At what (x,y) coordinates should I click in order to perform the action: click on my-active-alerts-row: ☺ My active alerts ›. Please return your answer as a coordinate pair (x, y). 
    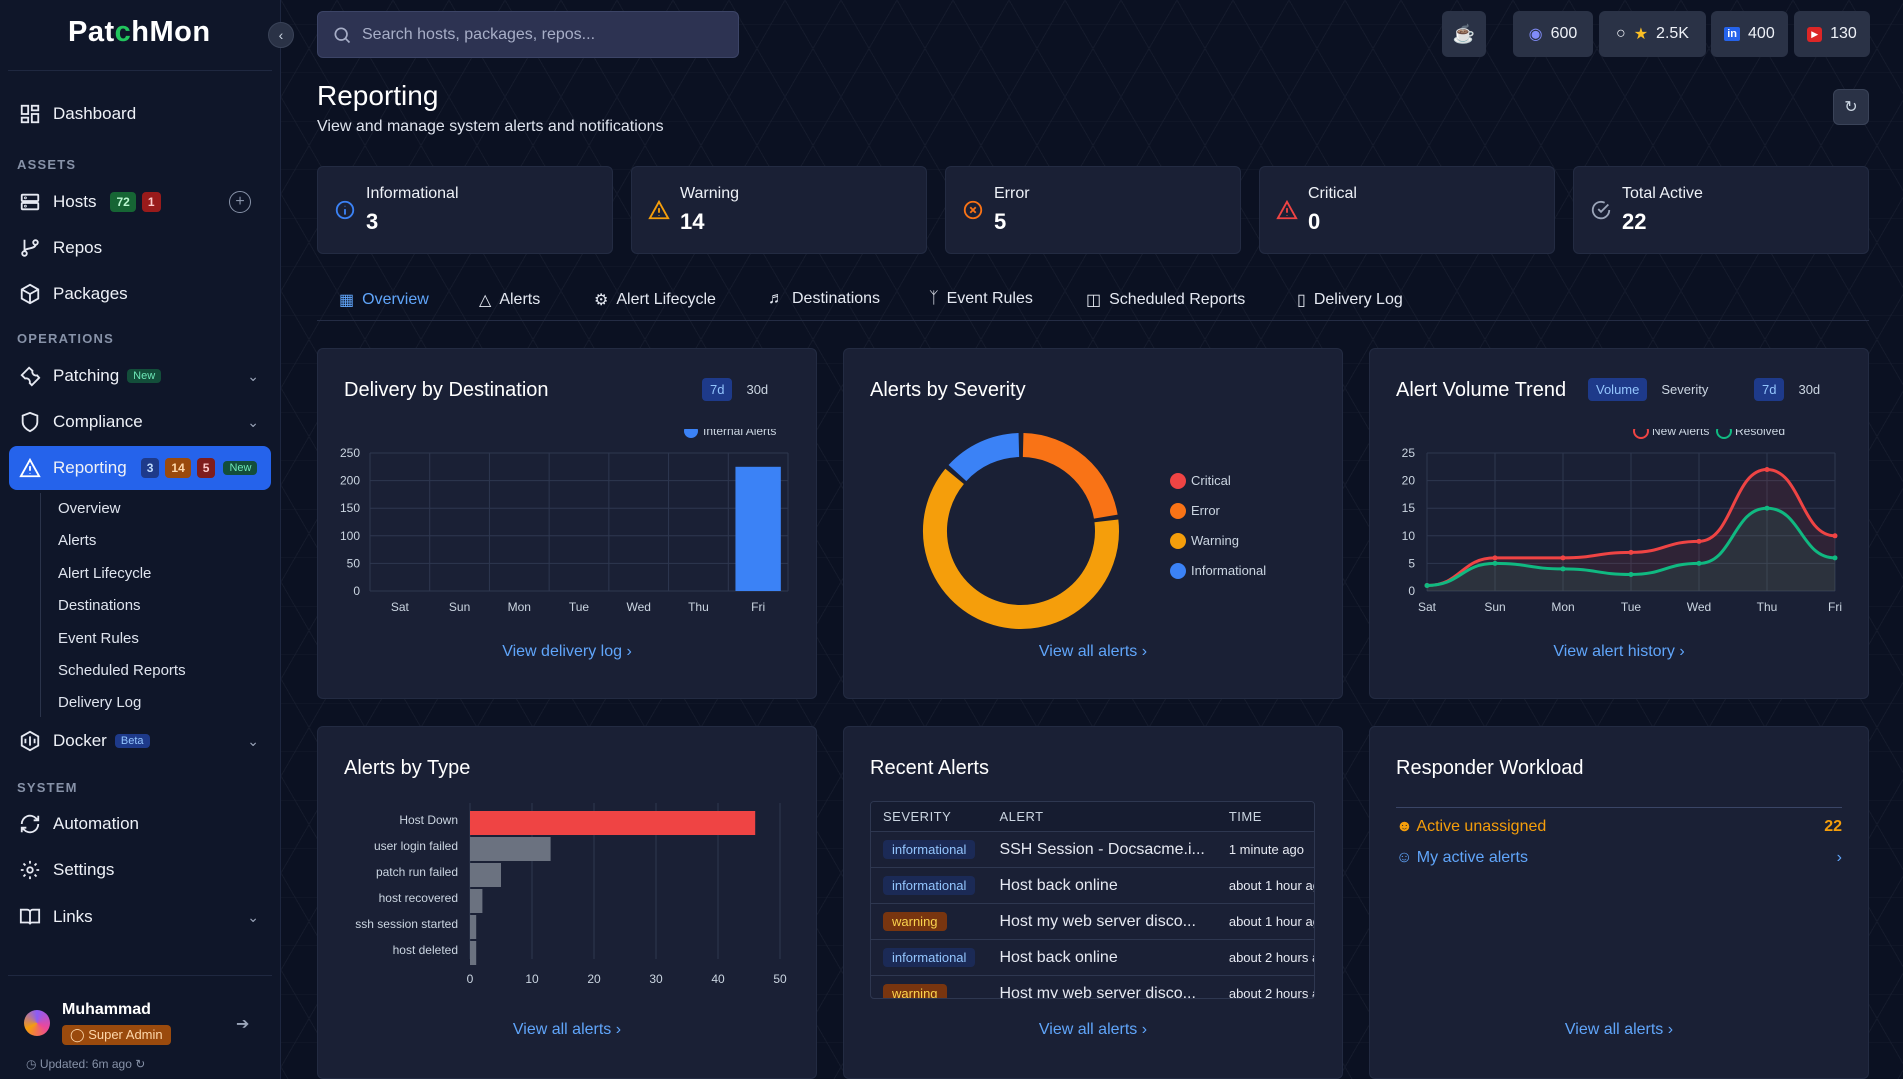
    Looking at the image, I should click on (1619, 857).